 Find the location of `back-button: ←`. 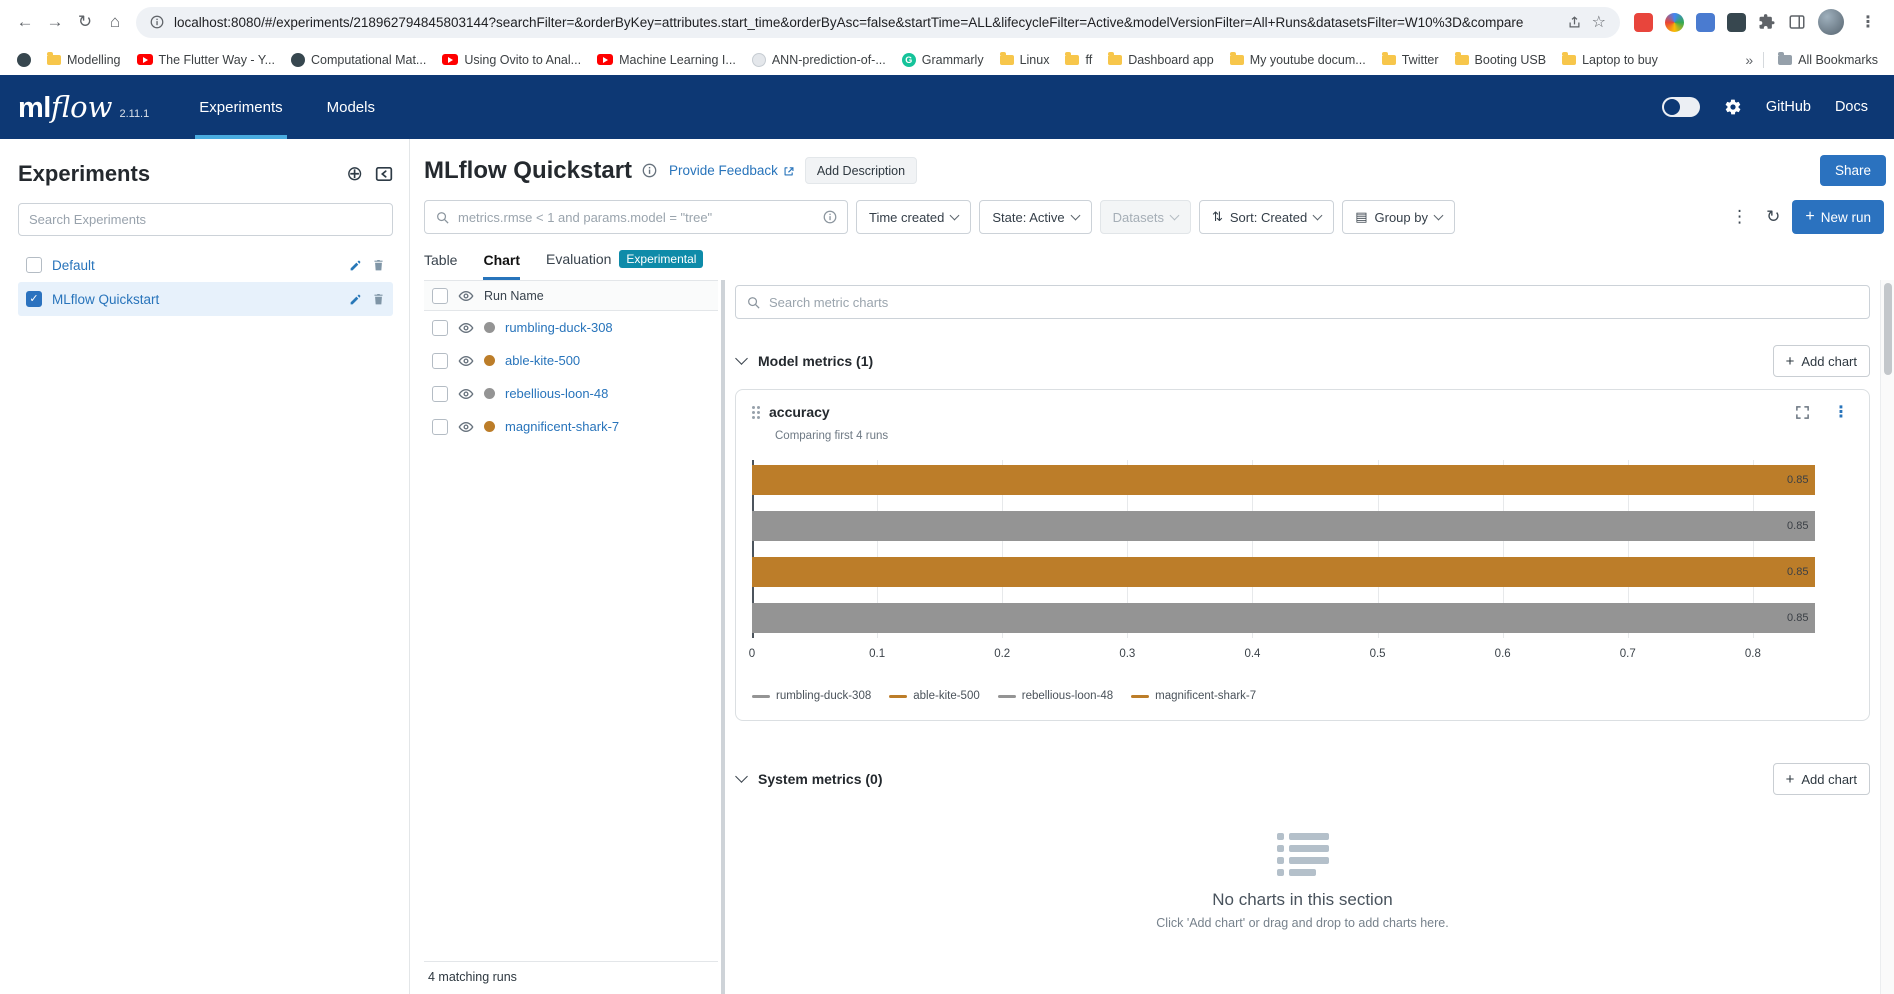

back-button: ← is located at coordinates (25, 22).